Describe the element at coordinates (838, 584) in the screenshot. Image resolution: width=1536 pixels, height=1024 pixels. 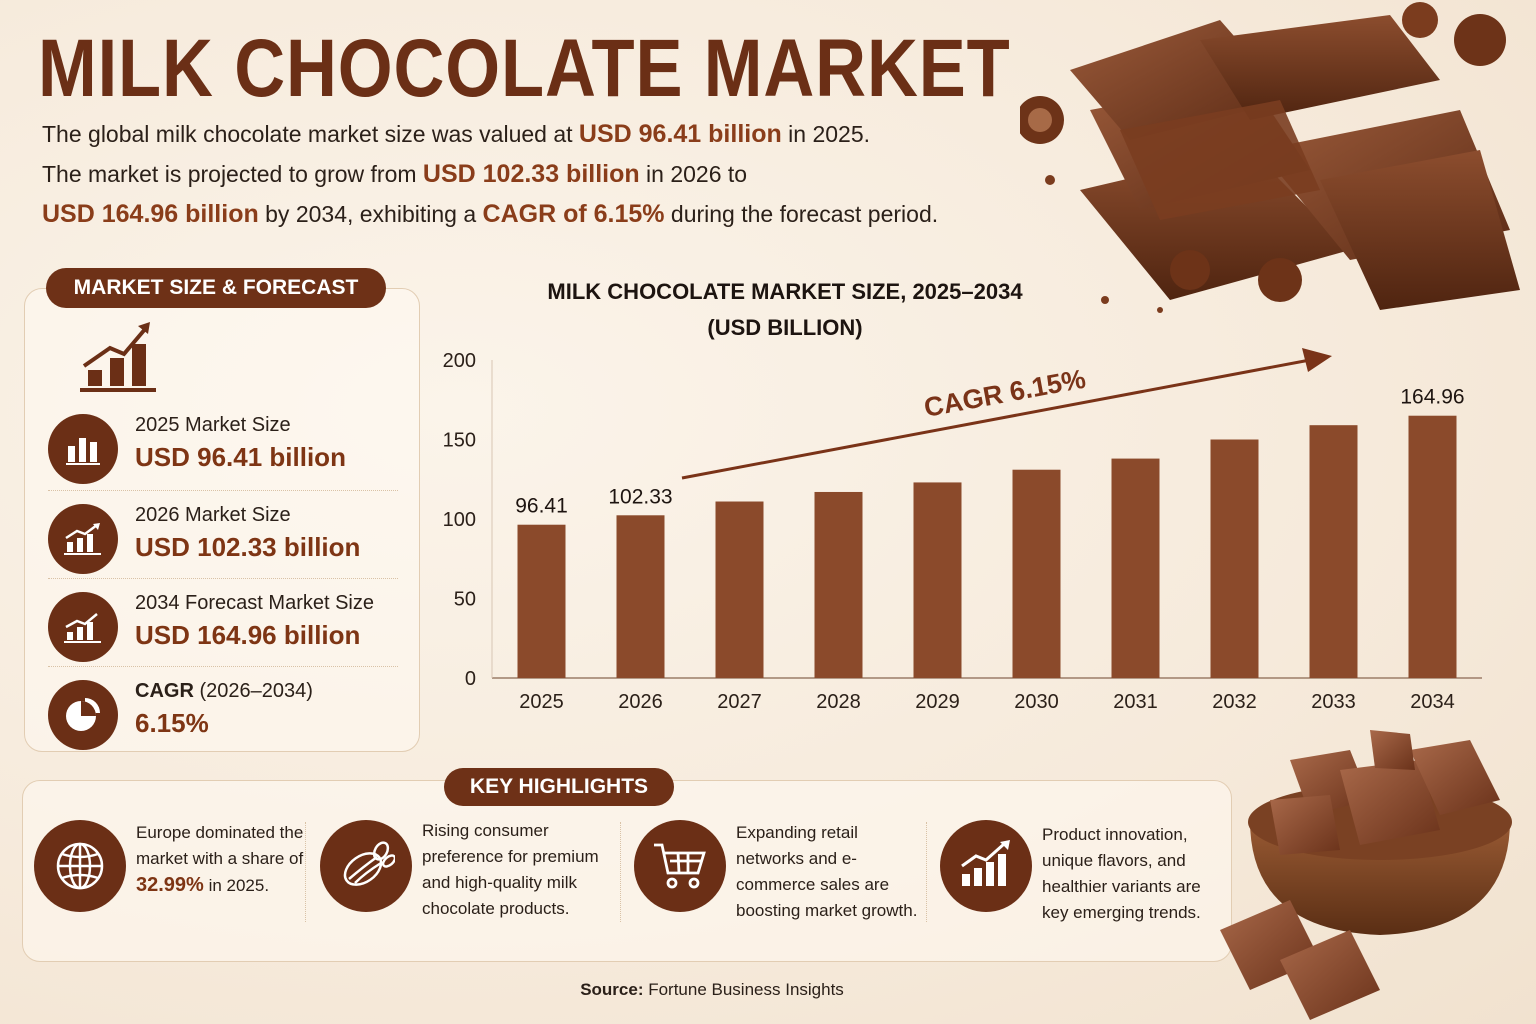
I see `bar-2028` at that location.